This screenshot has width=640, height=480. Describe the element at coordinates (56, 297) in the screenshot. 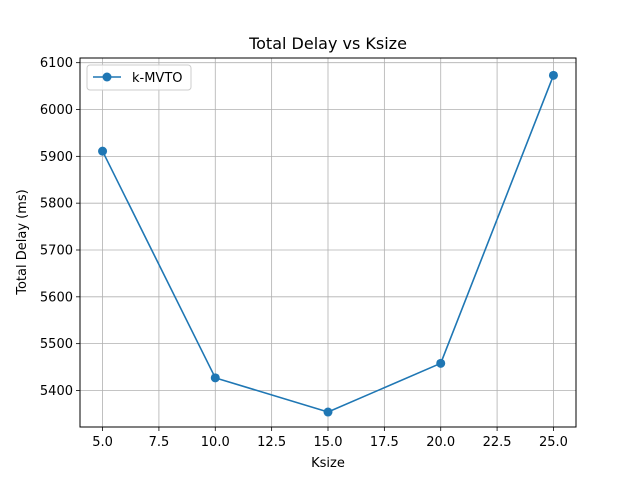

I see `y-tick-label: 5600` at that location.